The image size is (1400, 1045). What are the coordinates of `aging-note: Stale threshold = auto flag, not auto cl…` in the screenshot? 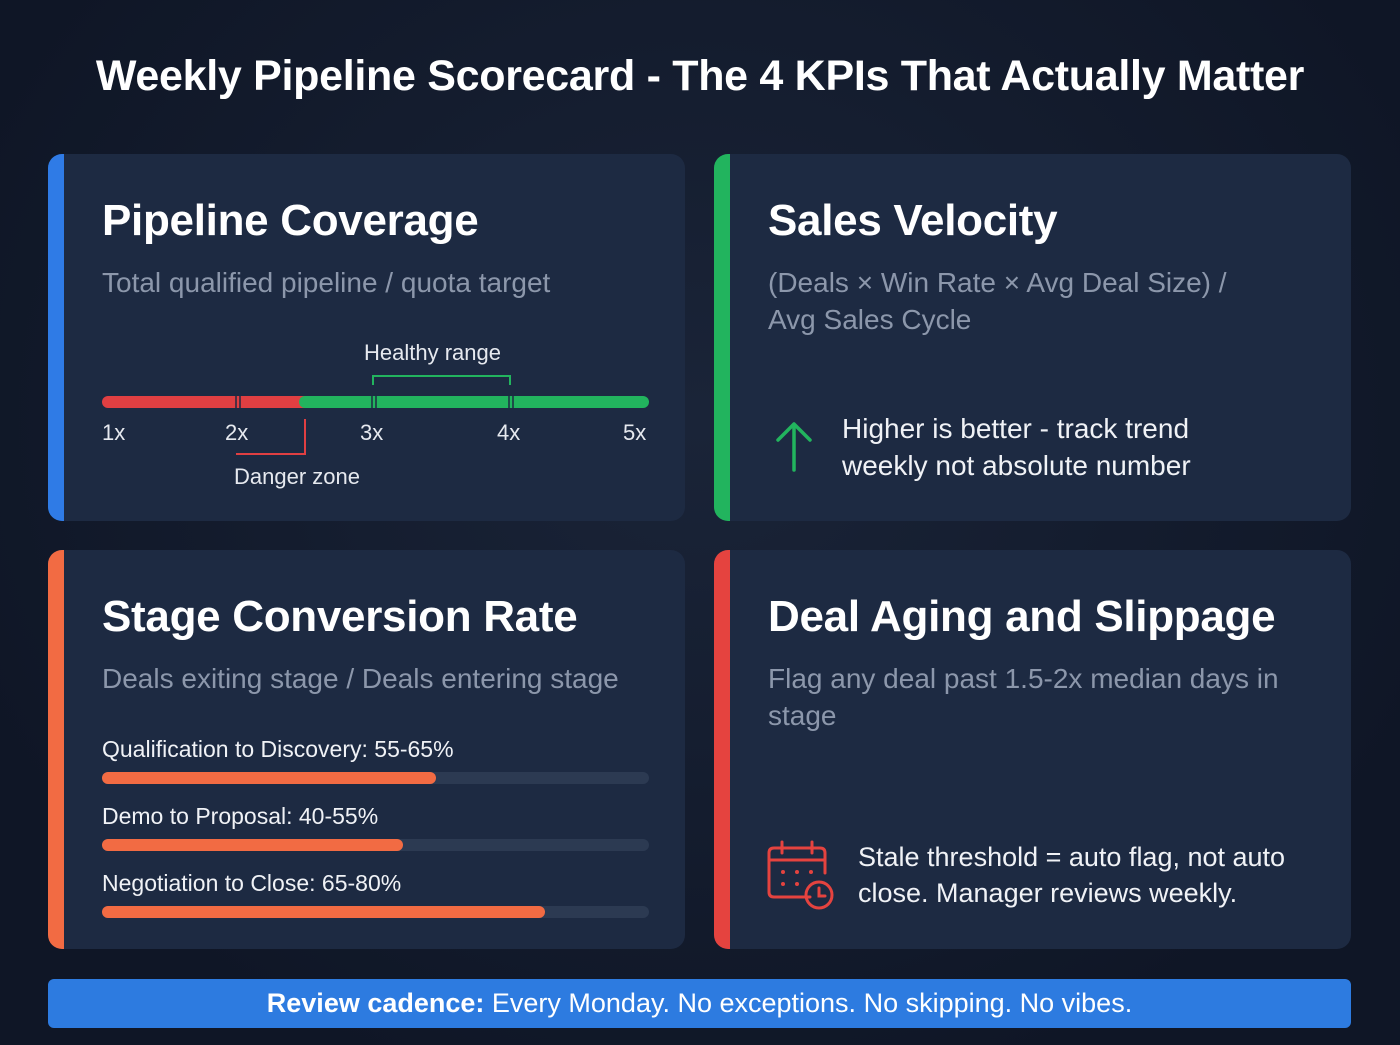 It's located at (1072, 875).